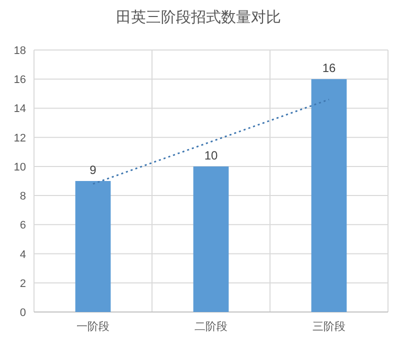  What do you see at coordinates (20, 51) in the screenshot?
I see `y-tick-label: 18` at bounding box center [20, 51].